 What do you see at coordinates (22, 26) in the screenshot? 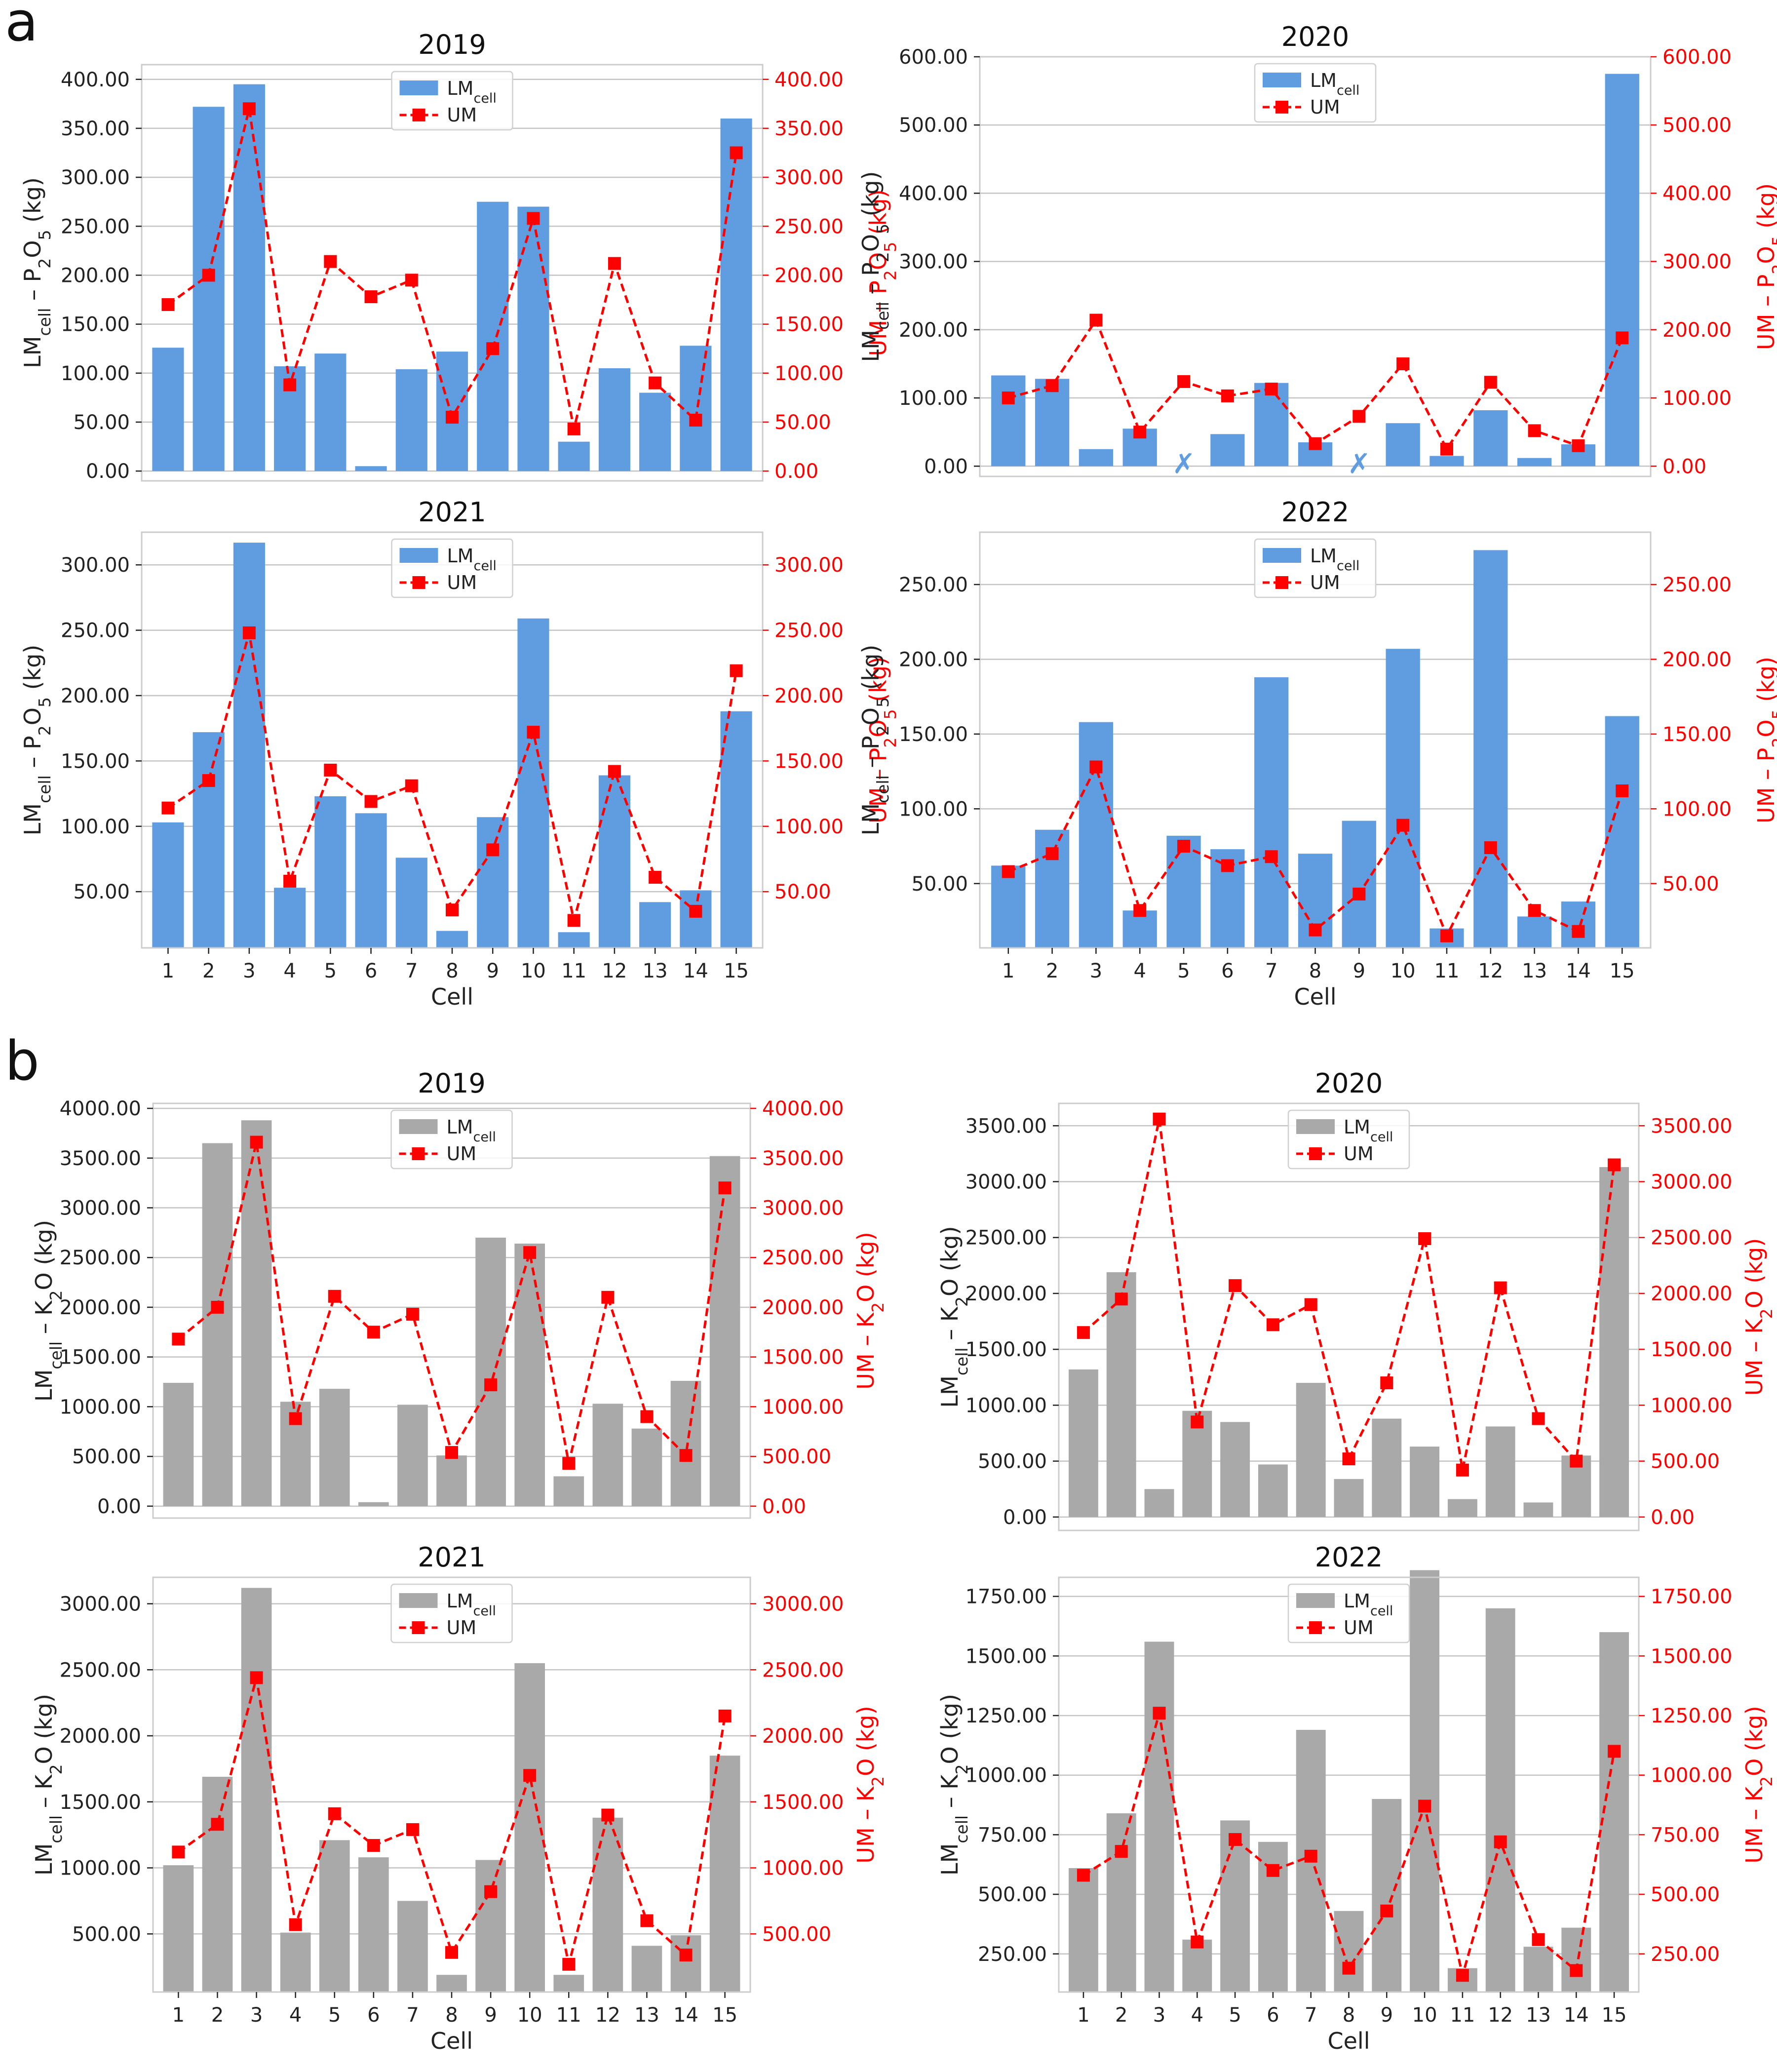
I see `panel-label-a: a` at bounding box center [22, 26].